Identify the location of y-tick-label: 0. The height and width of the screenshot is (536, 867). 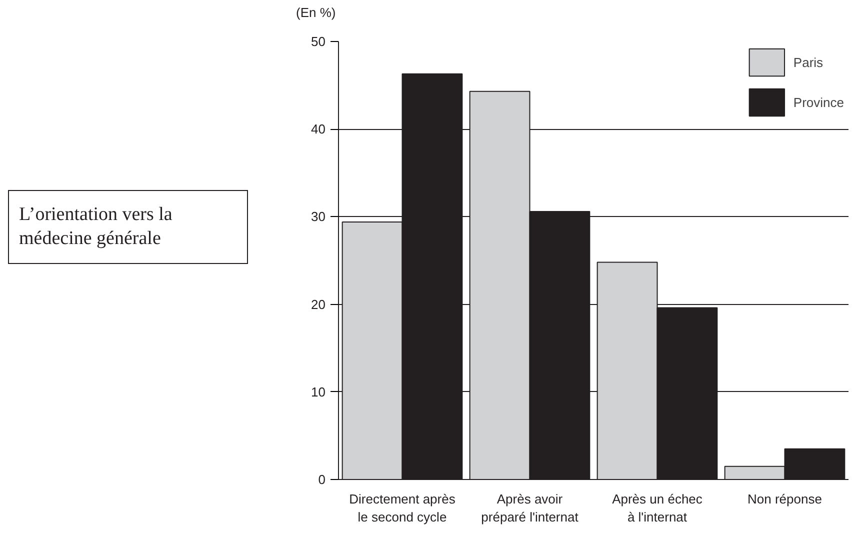
(322, 479).